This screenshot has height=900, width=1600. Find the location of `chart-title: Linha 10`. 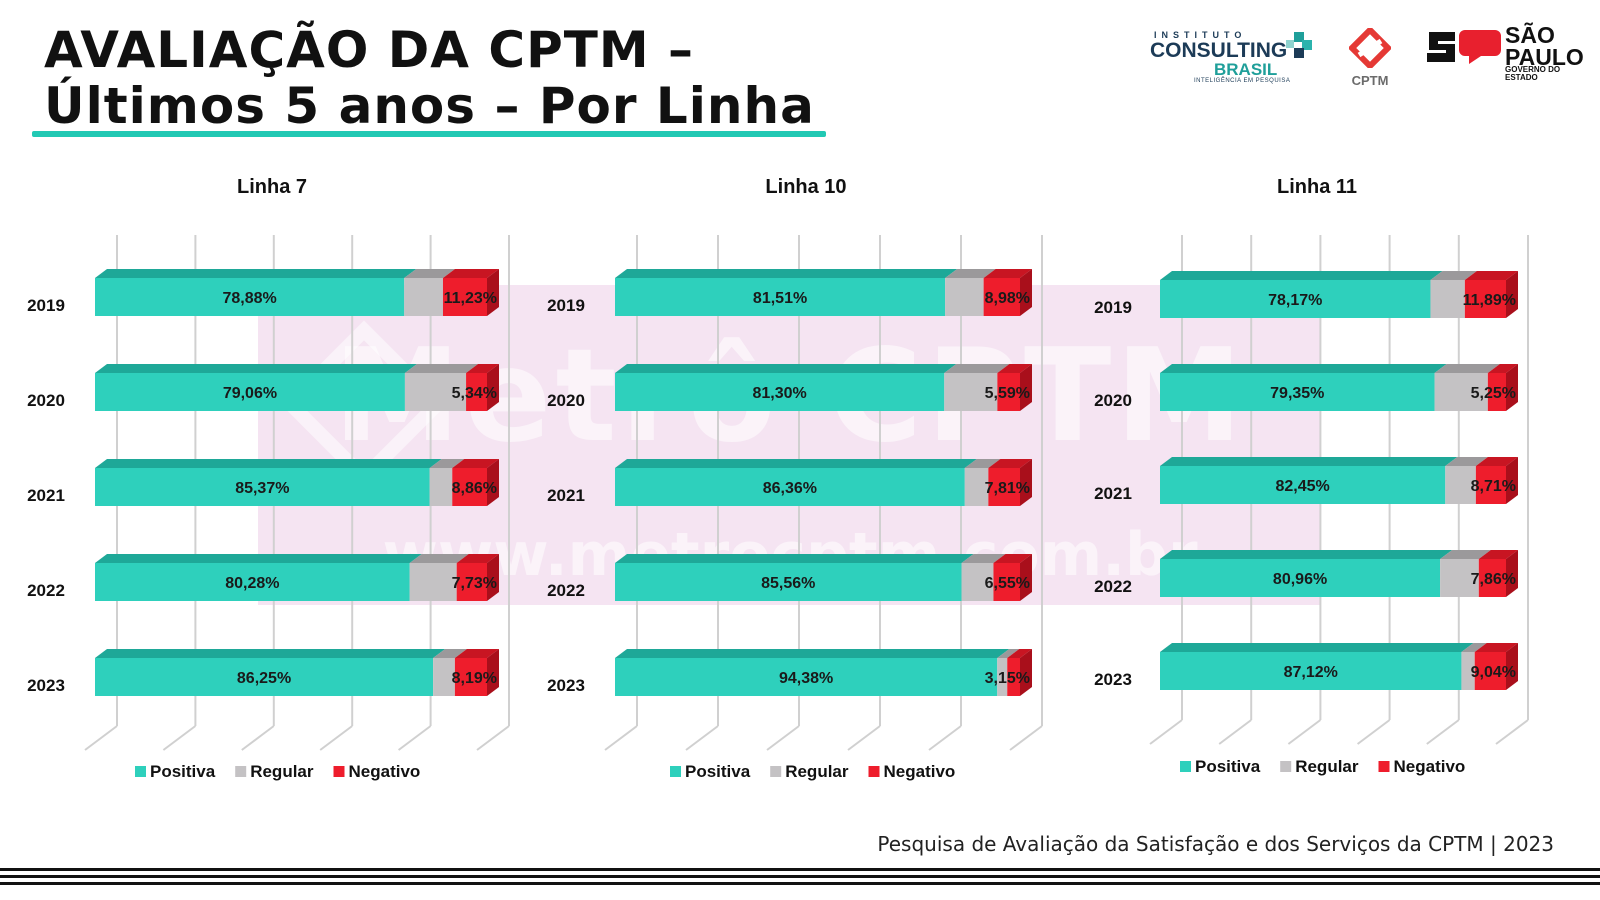

chart-title: Linha 10 is located at coordinates (805, 187).